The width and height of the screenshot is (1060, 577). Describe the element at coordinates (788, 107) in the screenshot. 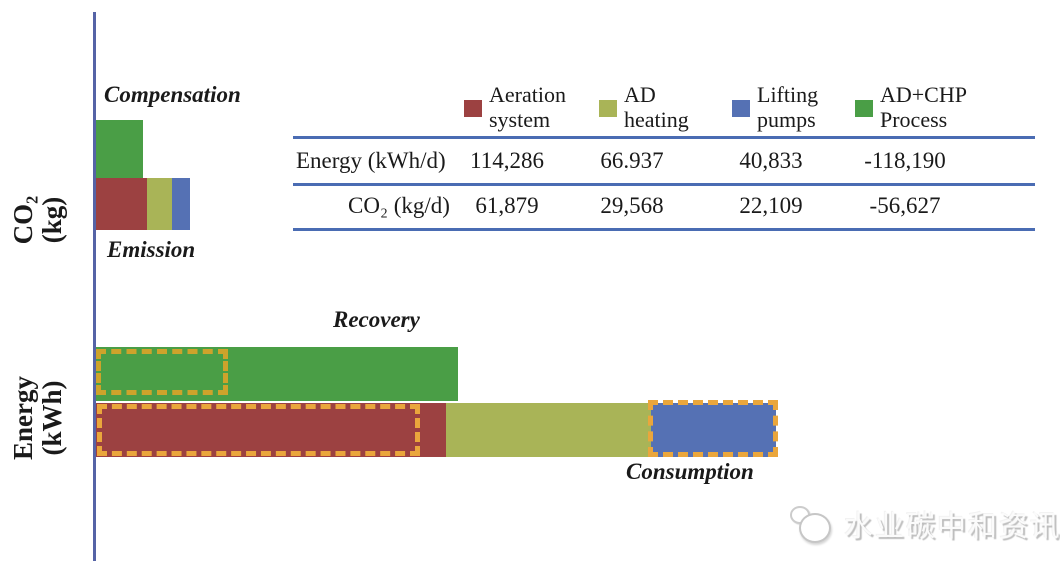

I see `legend-label-lifting-pumps: Lifting pumps` at that location.